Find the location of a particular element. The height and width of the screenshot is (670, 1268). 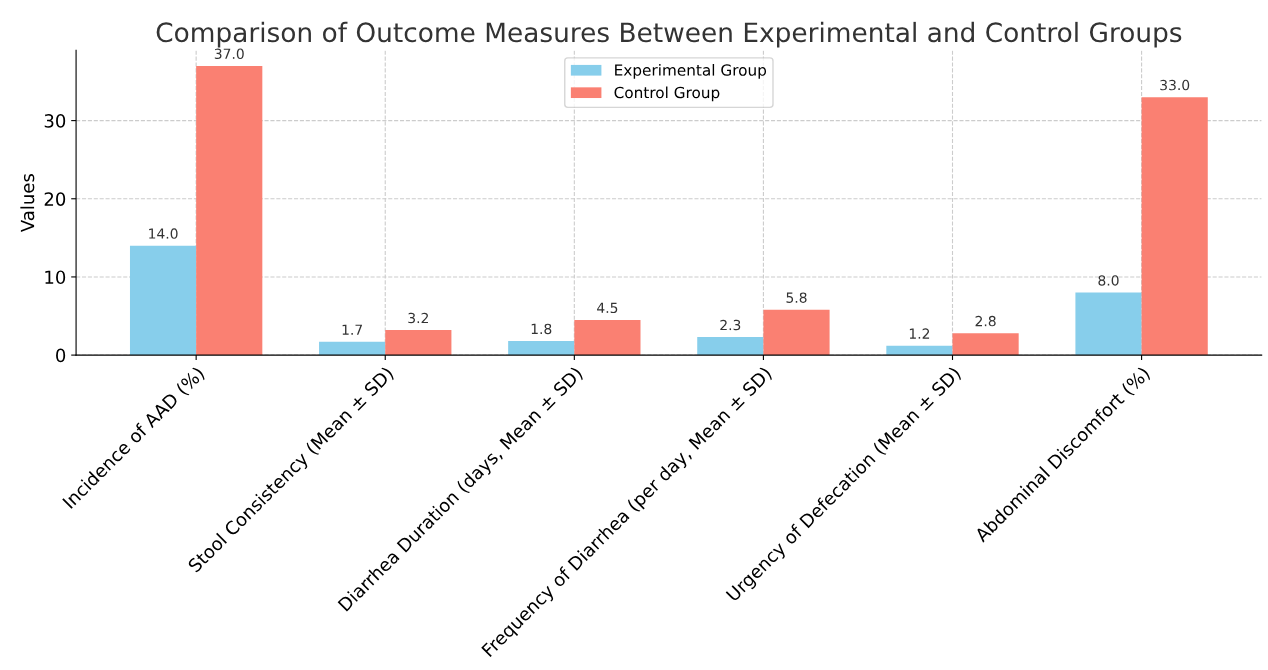

data-label: 1.2 is located at coordinates (919, 333).